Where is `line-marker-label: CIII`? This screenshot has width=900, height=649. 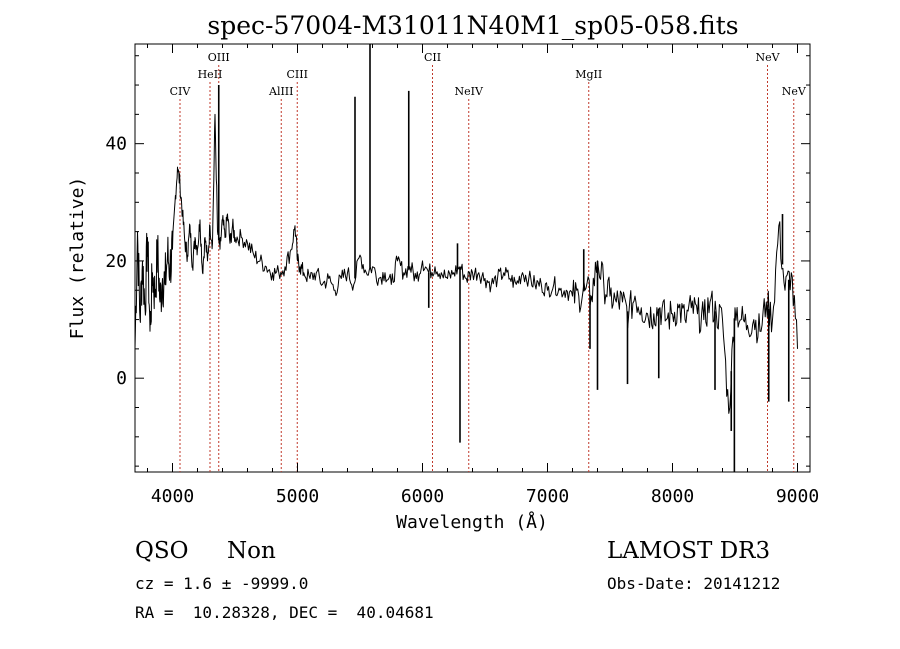 line-marker-label: CIII is located at coordinates (297, 74).